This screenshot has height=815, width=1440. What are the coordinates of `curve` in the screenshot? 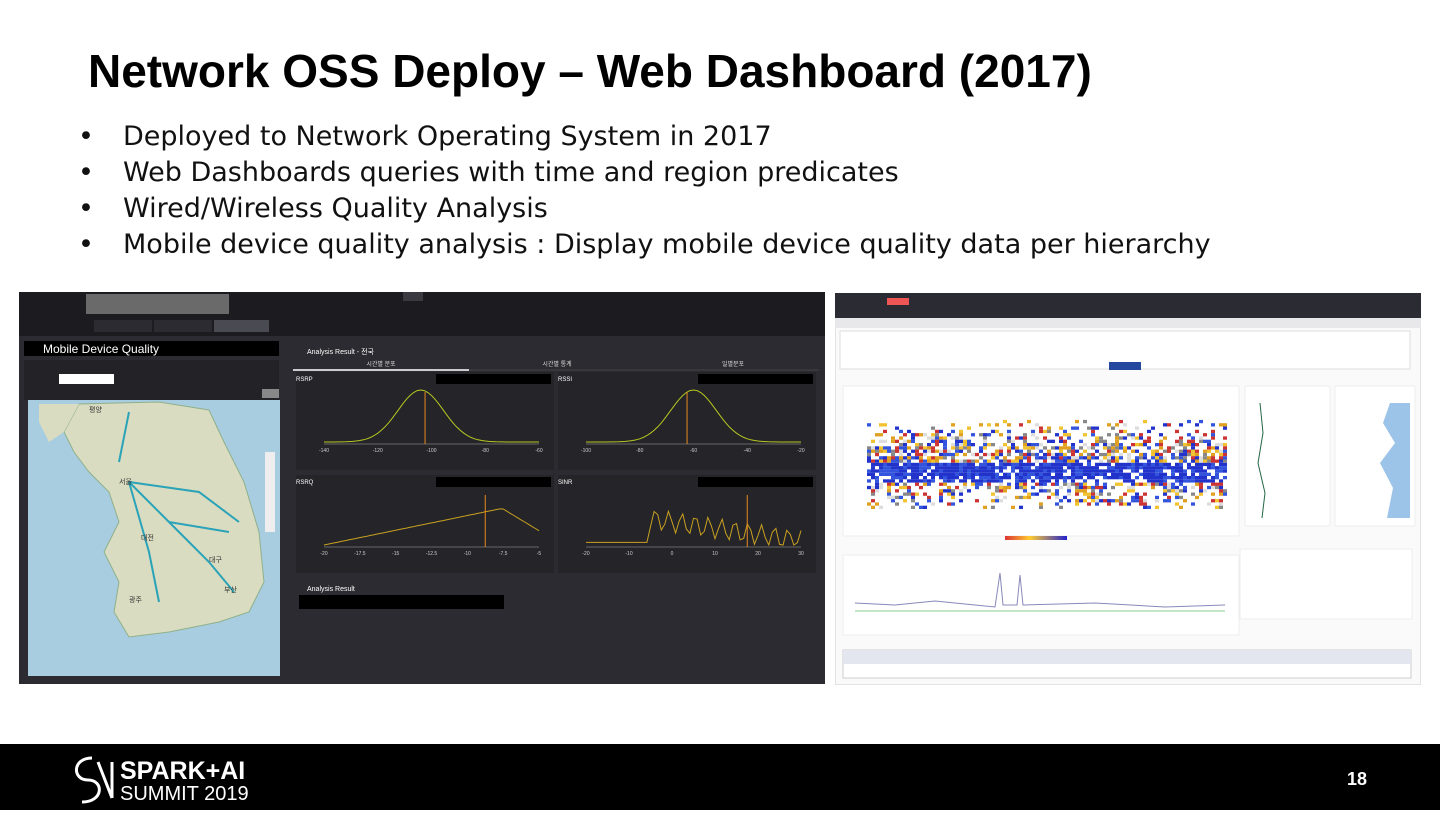 It's located at (431, 527).